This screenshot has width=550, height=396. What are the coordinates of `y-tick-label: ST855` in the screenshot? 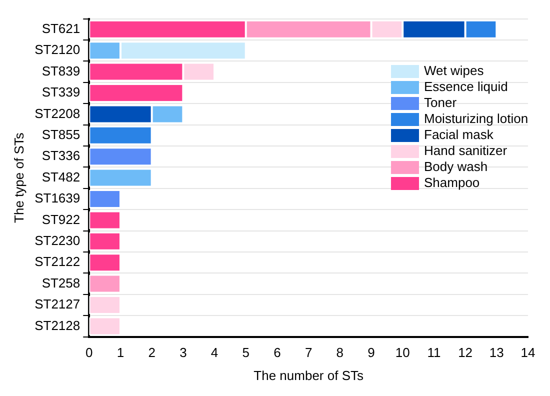 It's located at (61, 134).